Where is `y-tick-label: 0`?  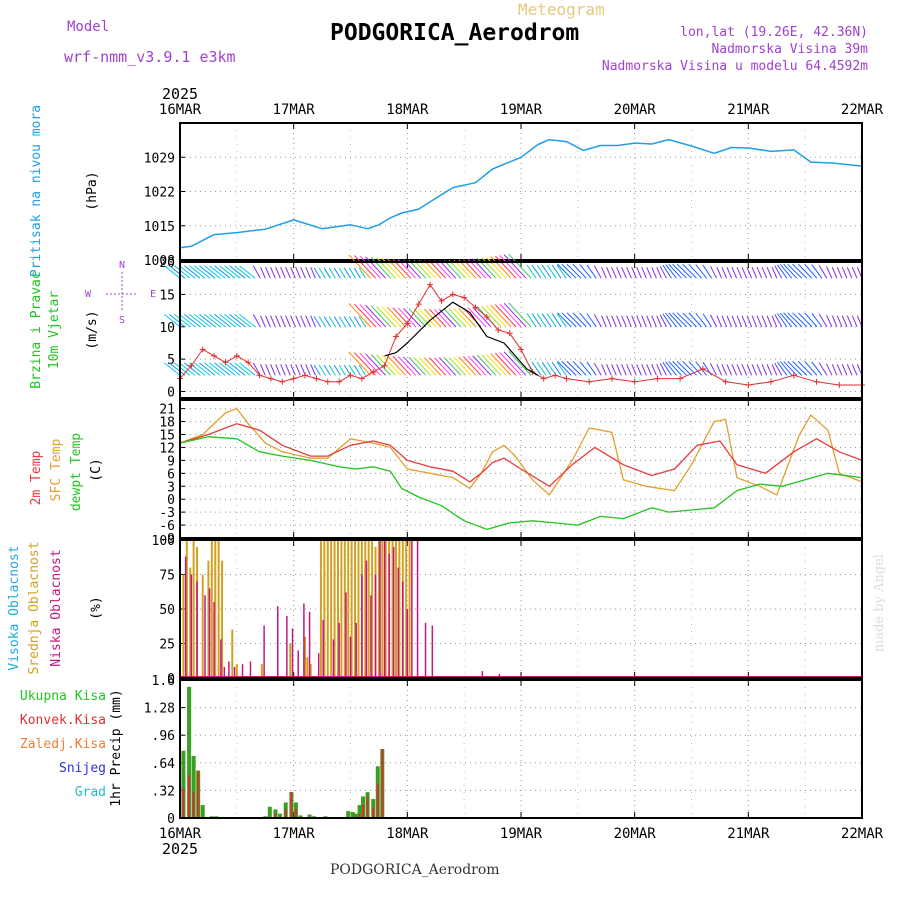 y-tick-label: 0 is located at coordinates (171, 500).